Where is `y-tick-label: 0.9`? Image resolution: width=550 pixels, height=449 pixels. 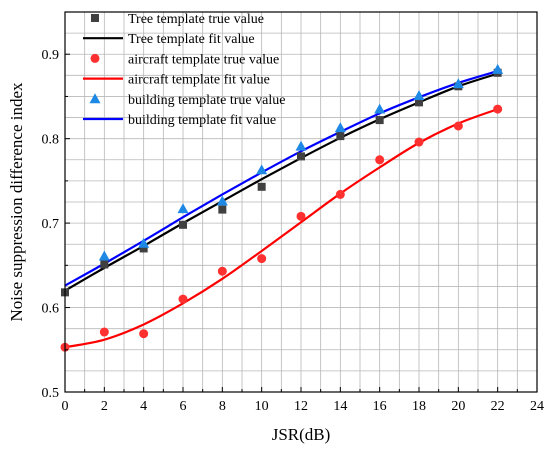
y-tick-label: 0.9 is located at coordinates (51, 55).